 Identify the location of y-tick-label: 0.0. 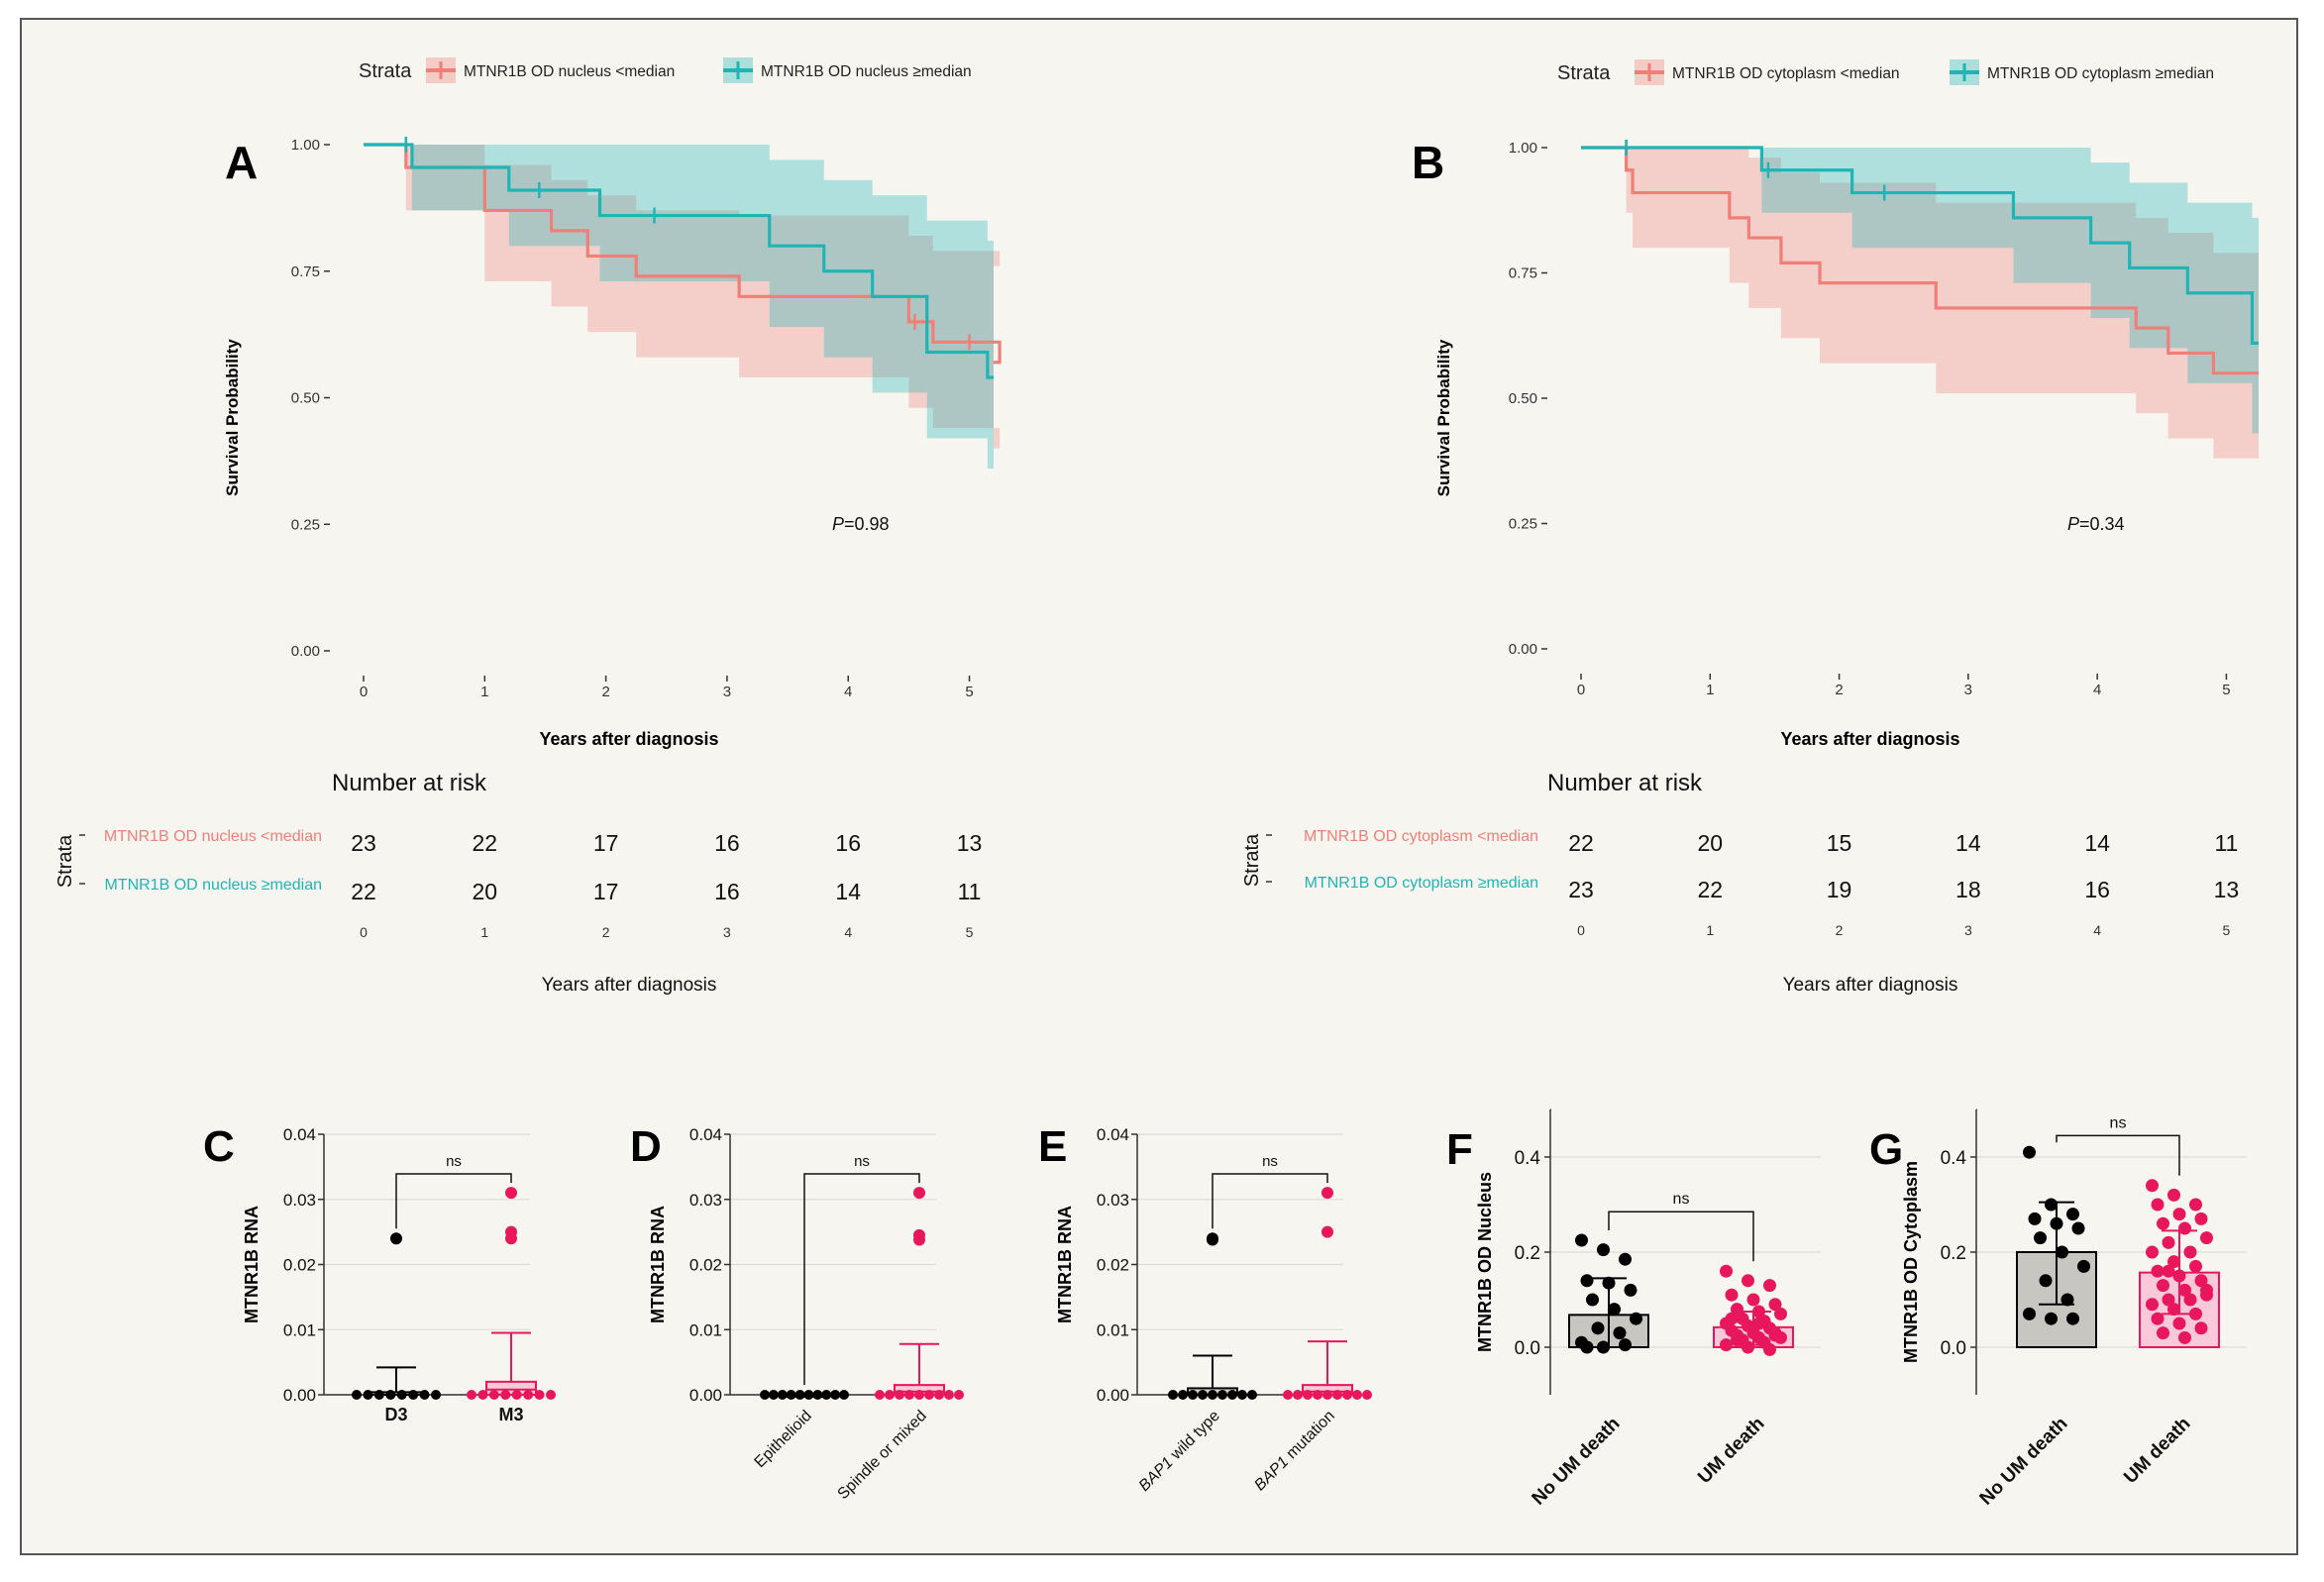
(1953, 1349).